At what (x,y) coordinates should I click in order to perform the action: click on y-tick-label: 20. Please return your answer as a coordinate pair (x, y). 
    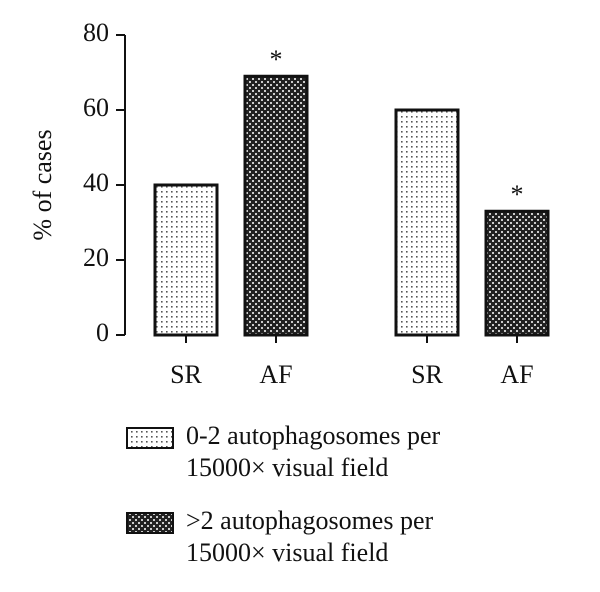
    Looking at the image, I should click on (96, 257).